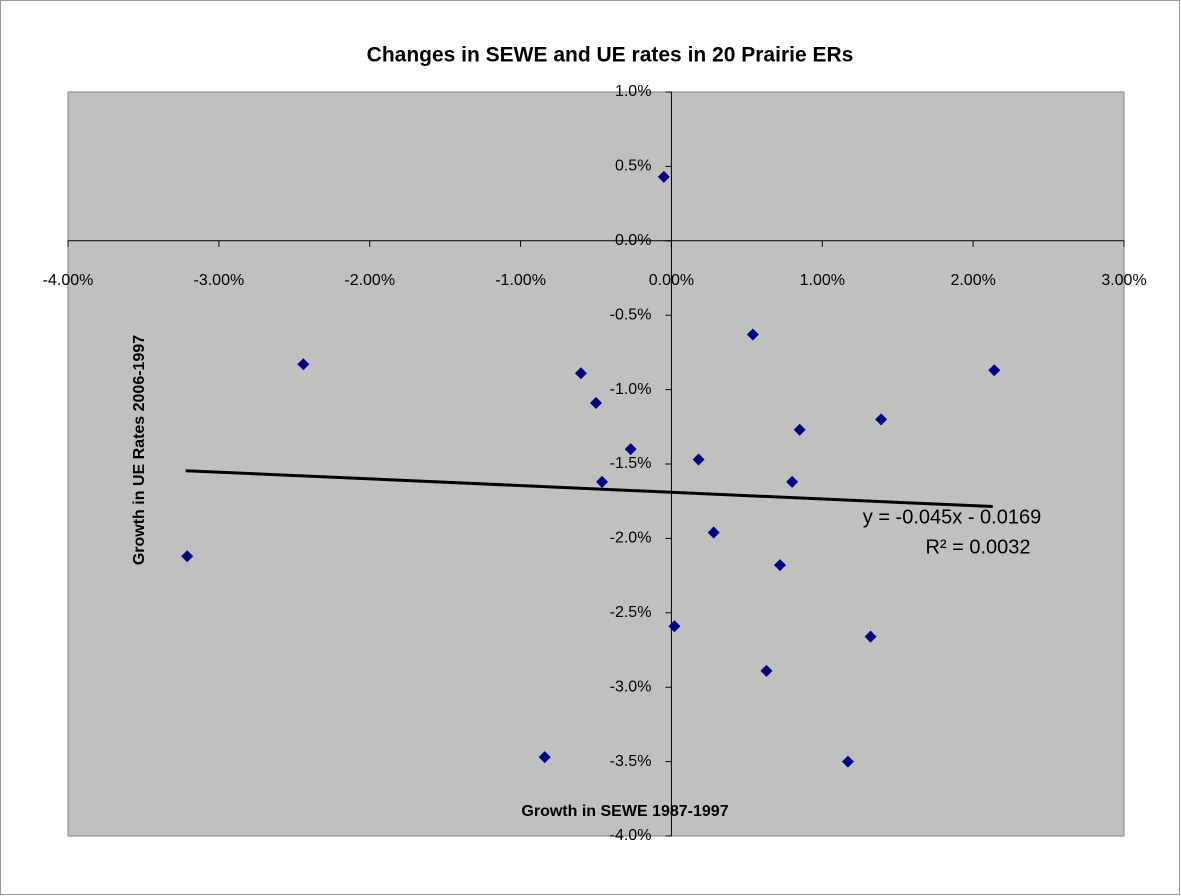  What do you see at coordinates (631, 686) in the screenshot?
I see `y-tick-label: -3.0%` at bounding box center [631, 686].